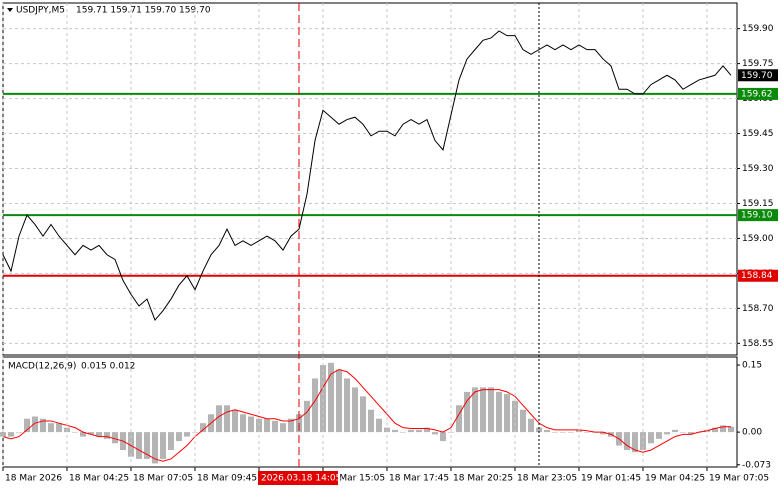 The width and height of the screenshot is (781, 489). Describe the element at coordinates (483, 479) in the screenshot. I see `x-tick-label: 18 Mar 20:25` at that location.